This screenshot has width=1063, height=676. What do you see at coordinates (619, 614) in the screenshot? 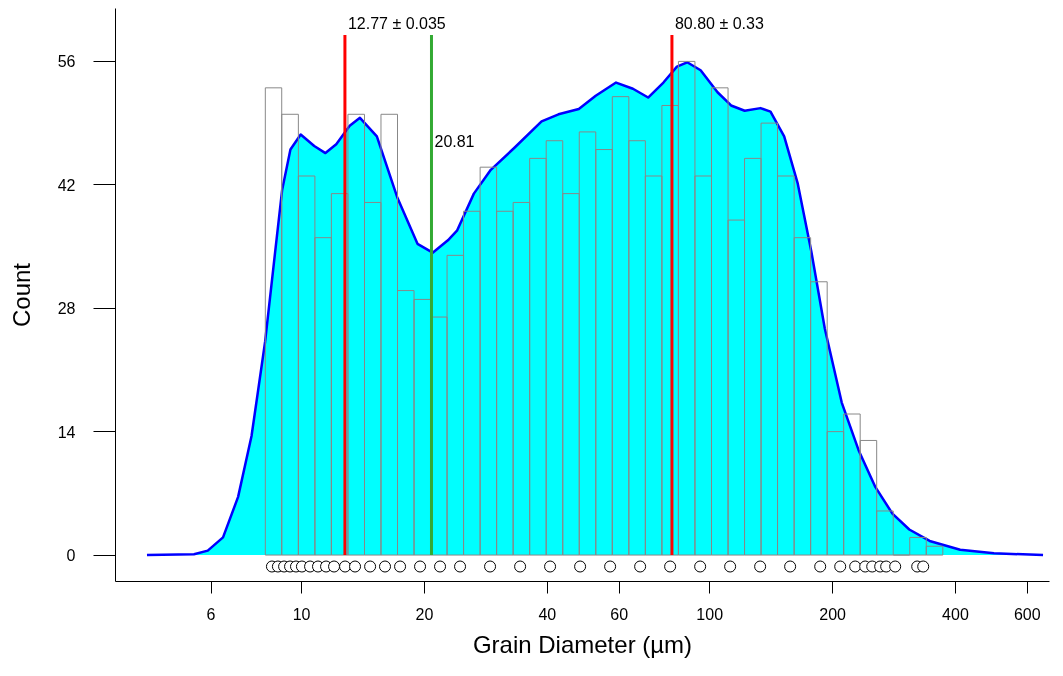
I see `x-tick-label: 60` at bounding box center [619, 614].